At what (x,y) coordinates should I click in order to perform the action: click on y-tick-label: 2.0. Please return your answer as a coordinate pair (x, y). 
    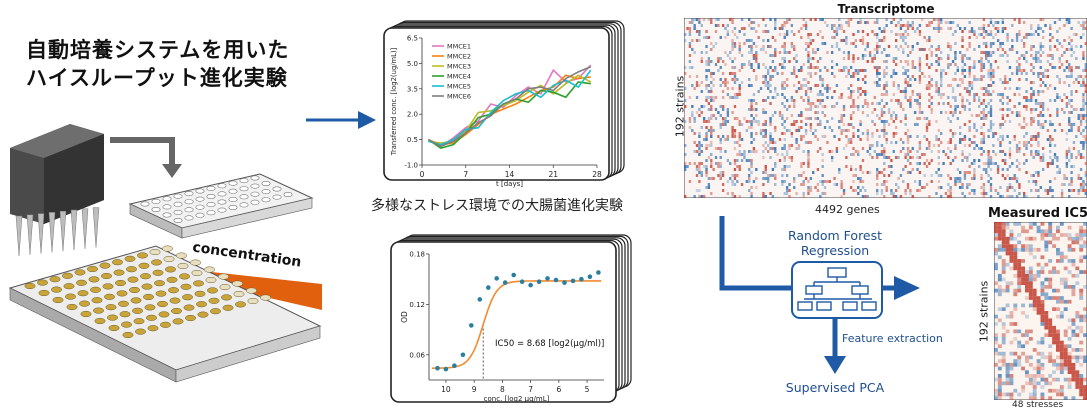
    Looking at the image, I should click on (412, 115).